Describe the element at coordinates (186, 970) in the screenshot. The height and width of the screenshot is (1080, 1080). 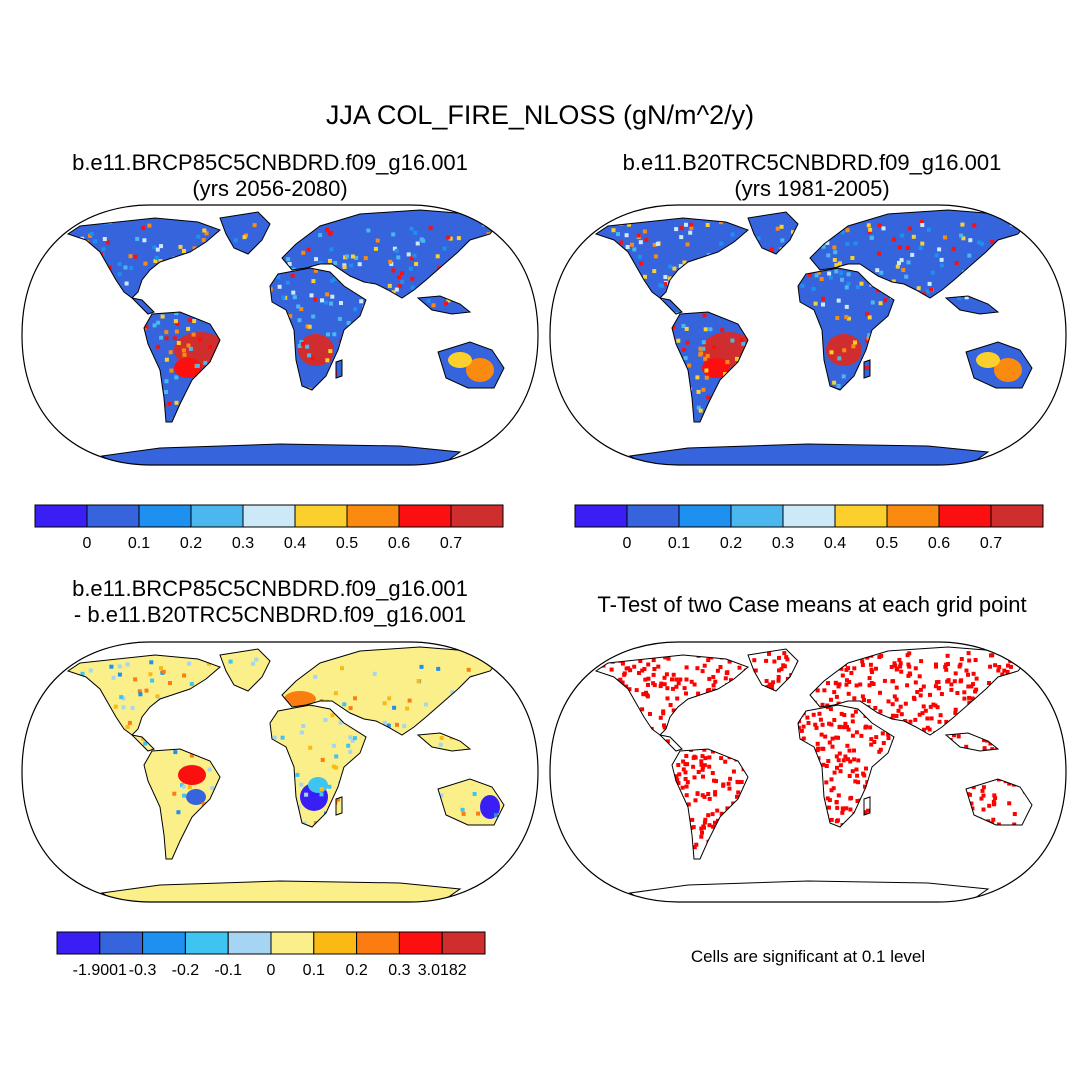
I see `colorbar-label: -0.2` at that location.